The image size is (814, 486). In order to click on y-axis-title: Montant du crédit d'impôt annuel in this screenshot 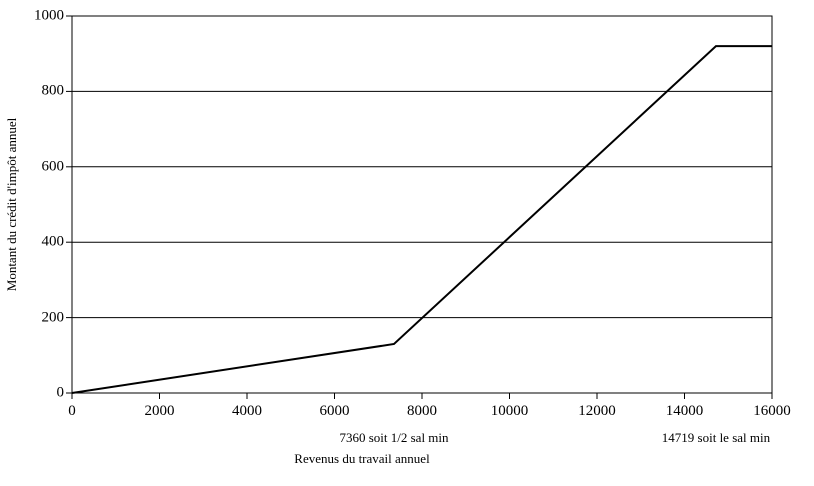, I will do `click(11, 204)`.